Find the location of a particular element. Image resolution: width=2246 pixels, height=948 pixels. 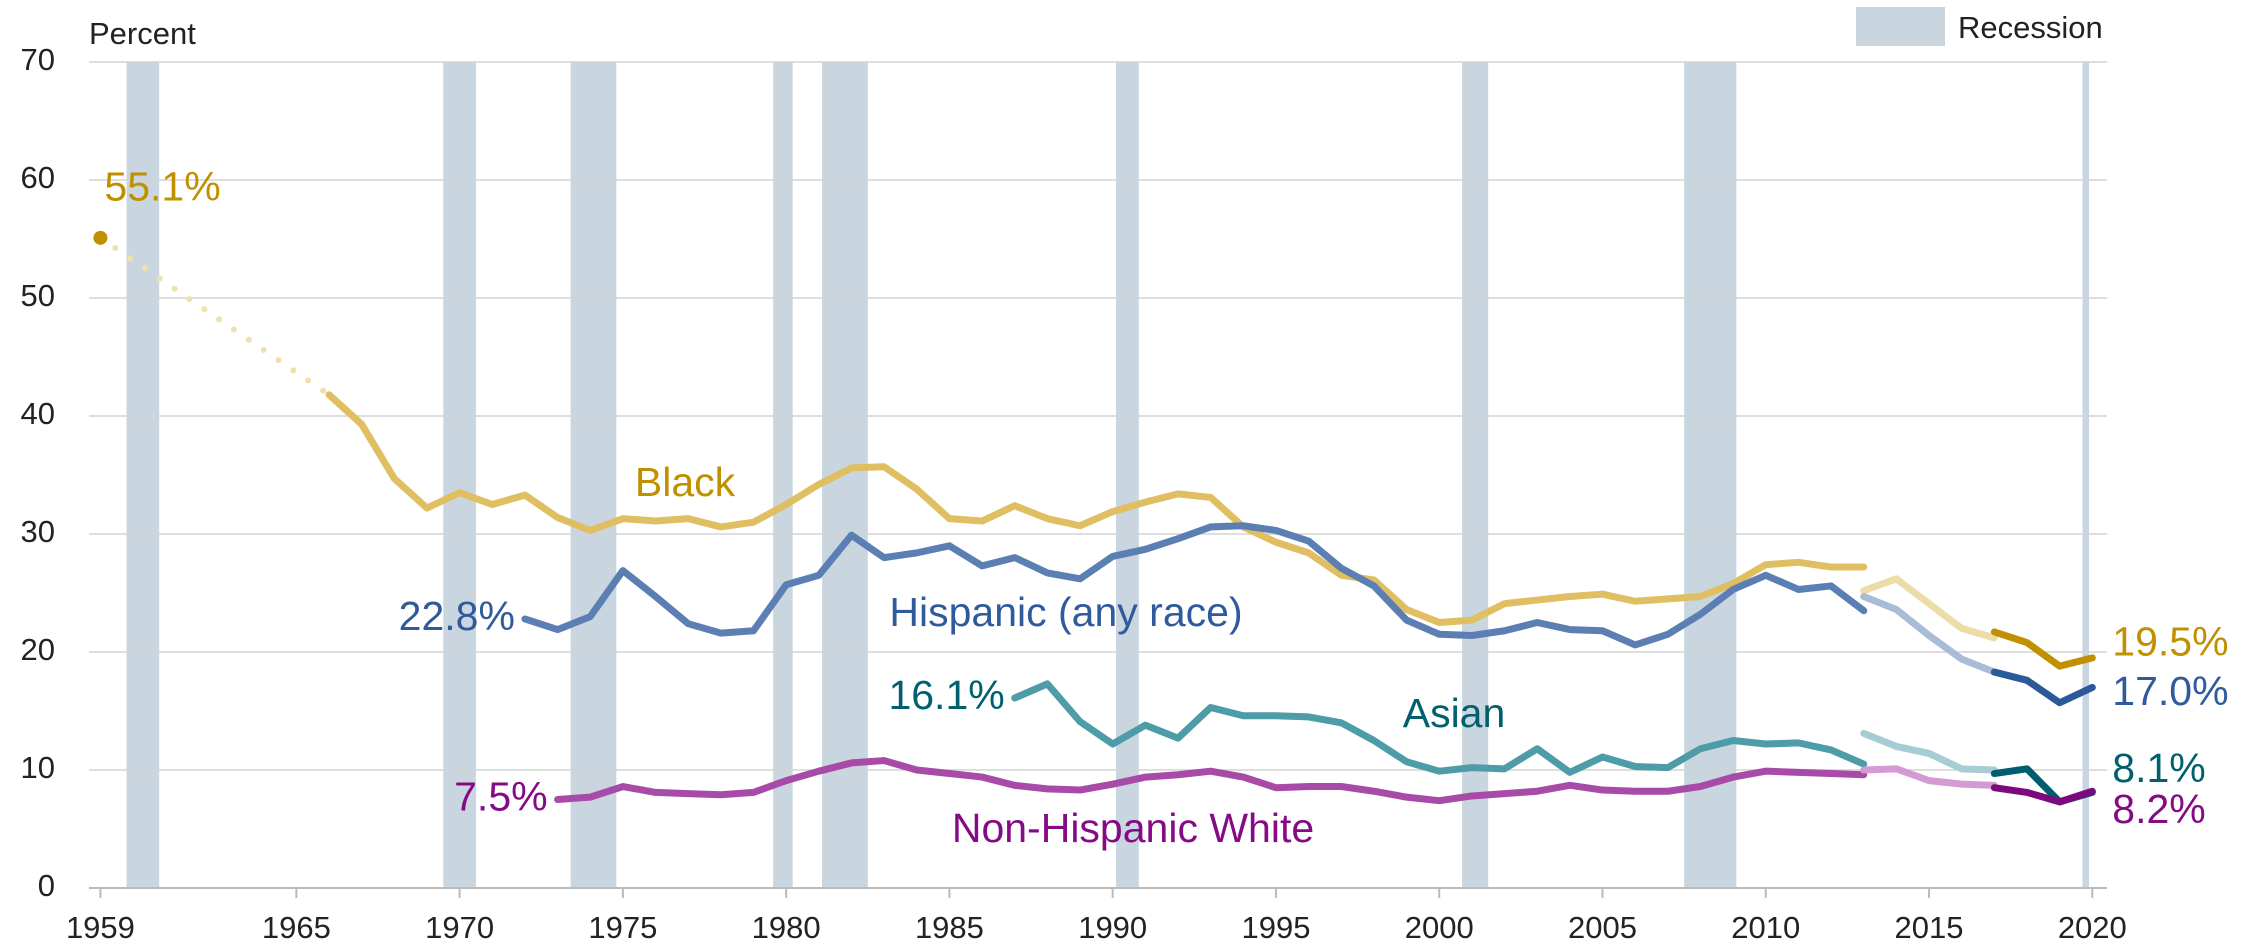

series-label: Black is located at coordinates (685, 482).